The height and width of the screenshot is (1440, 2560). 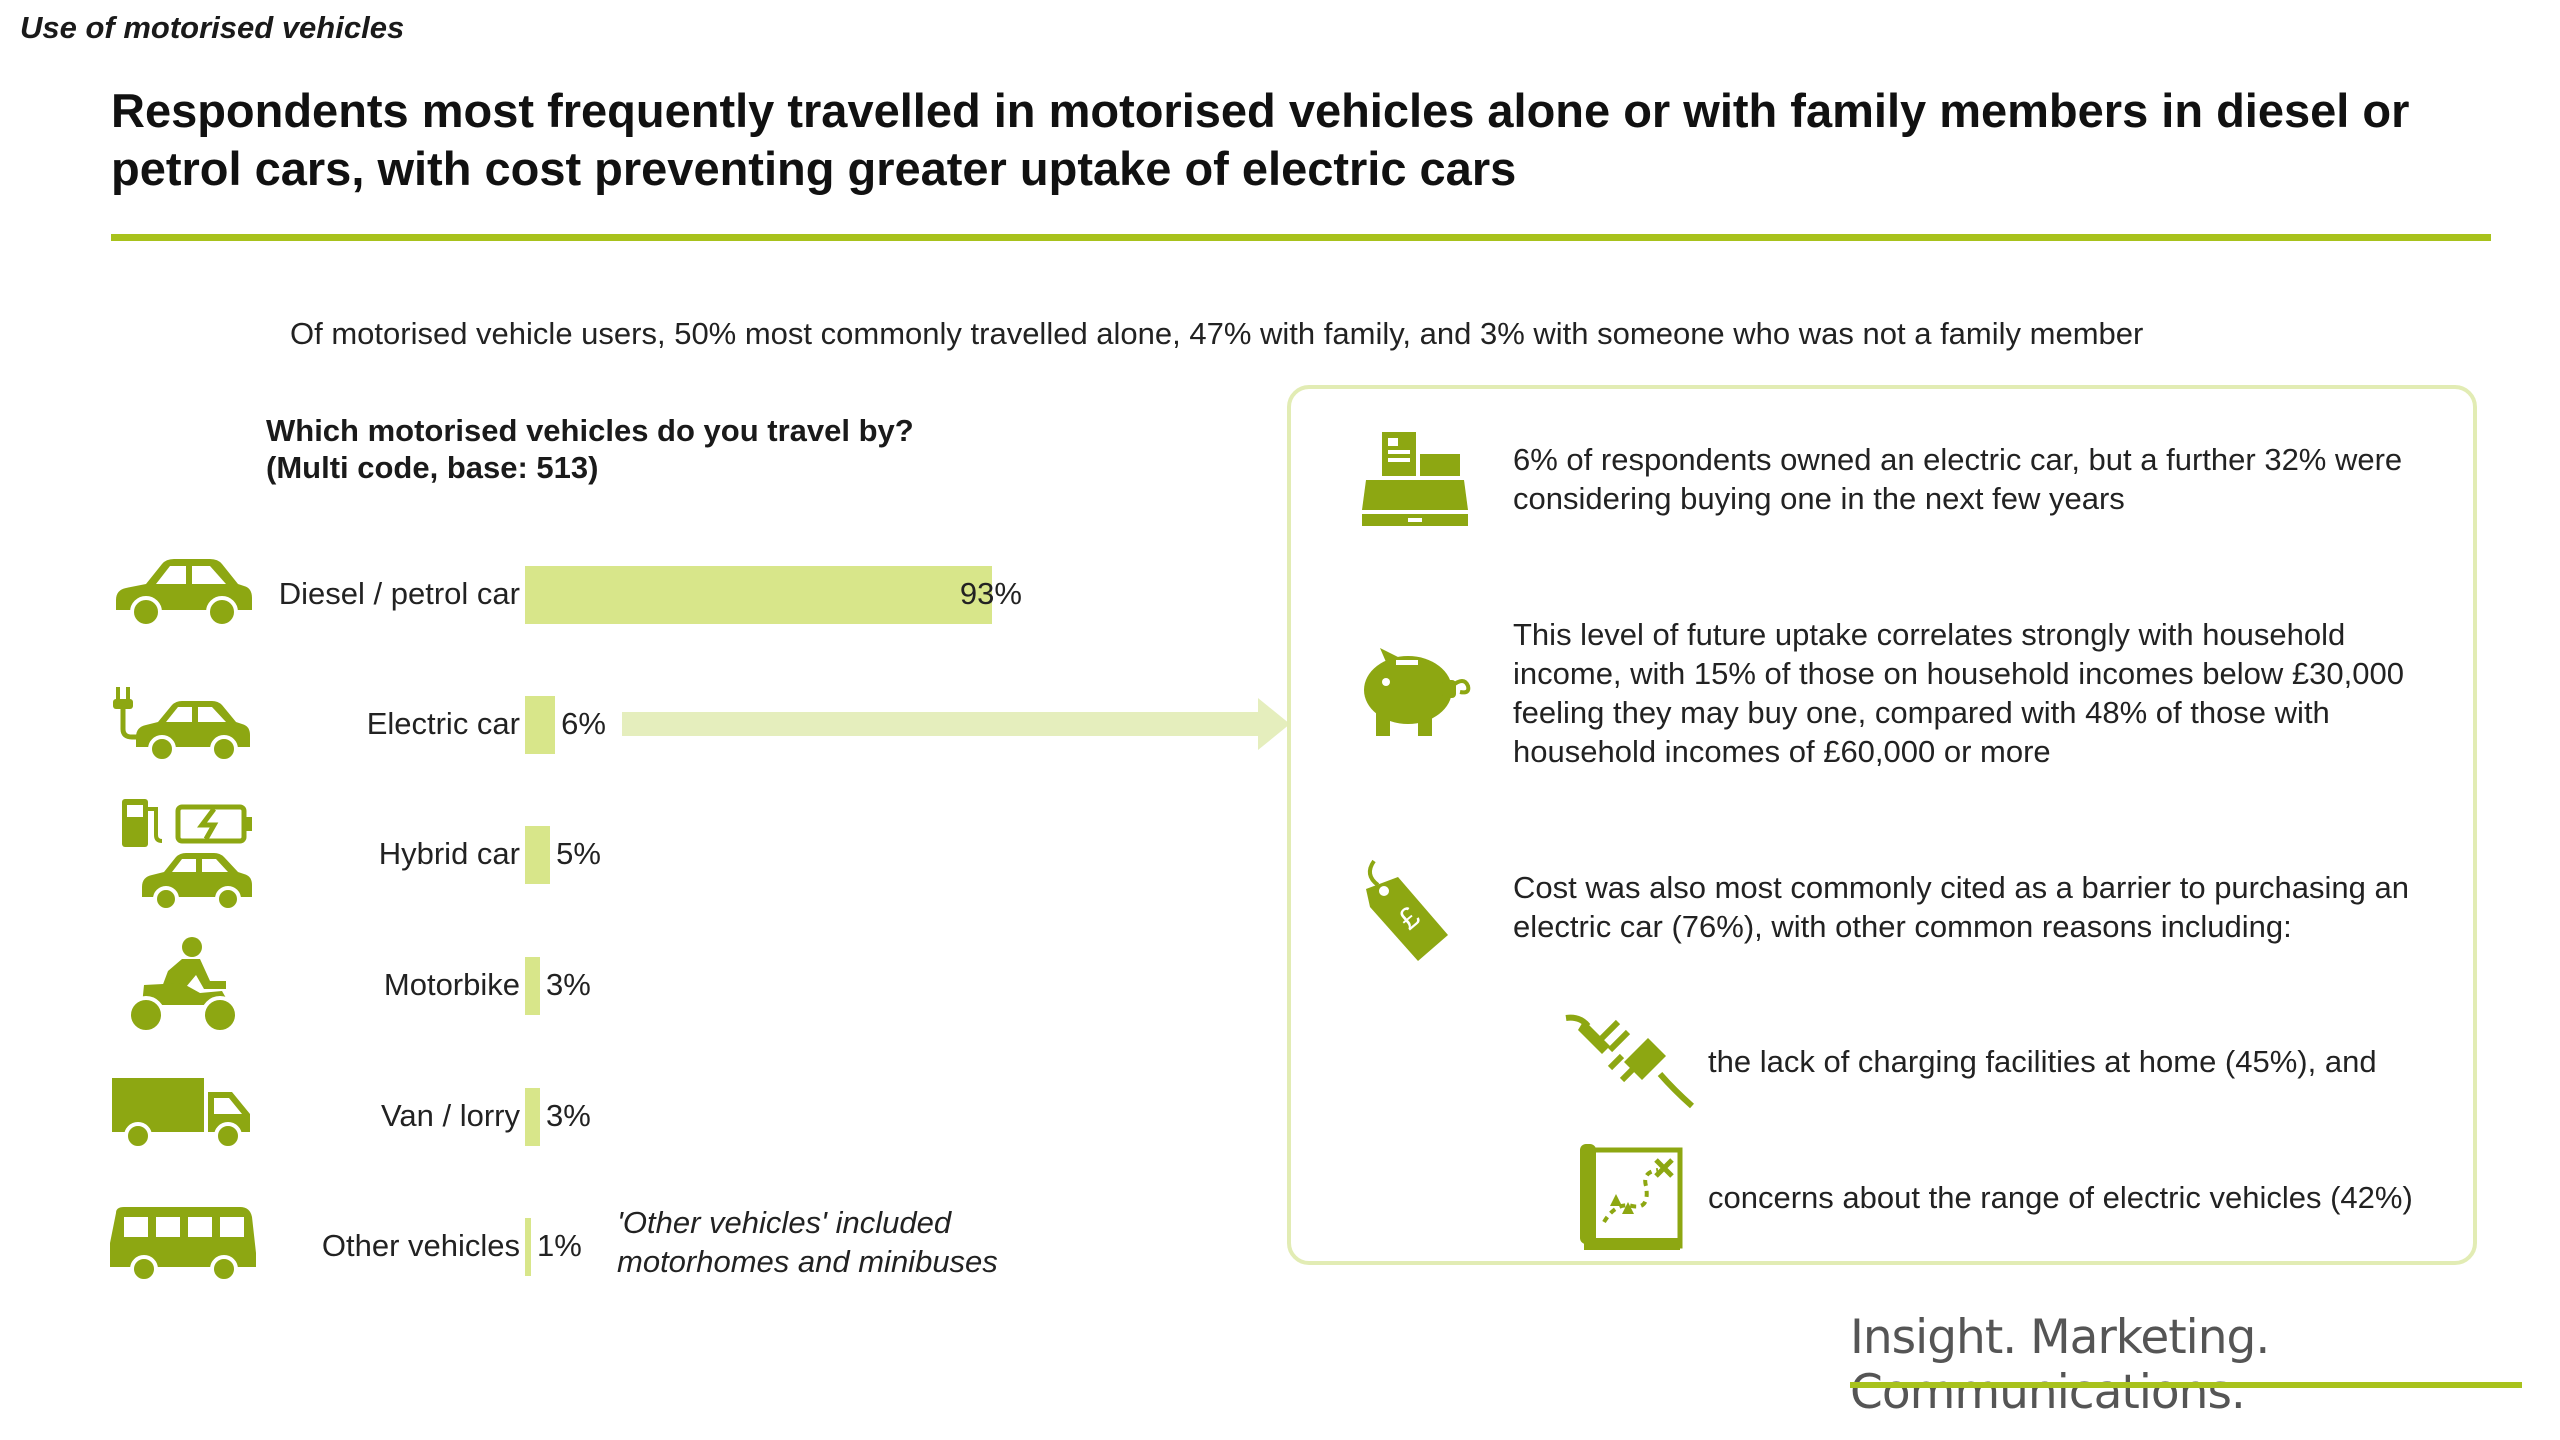 I want to click on brand-tagline: Insight. Marketing. Communications., so click(x=2060, y=1365).